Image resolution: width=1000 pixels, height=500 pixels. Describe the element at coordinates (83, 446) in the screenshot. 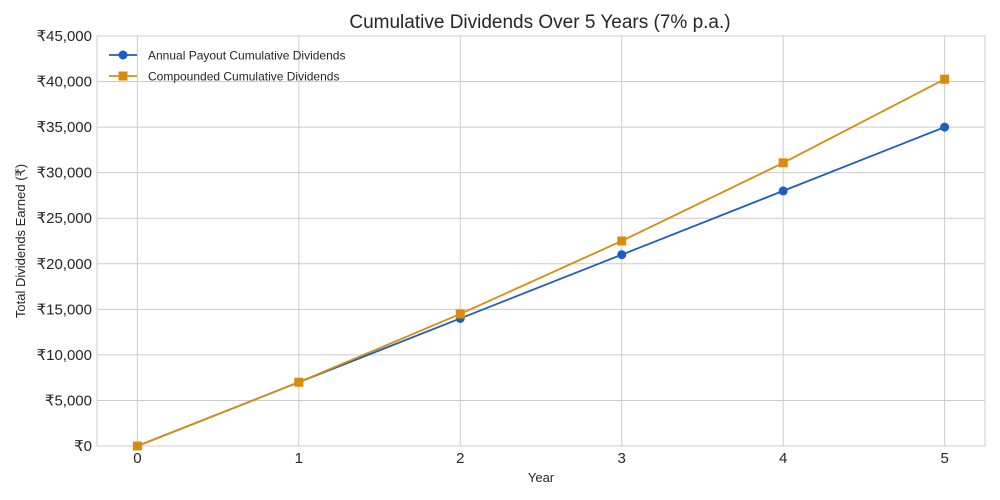

I see `y-tick-label: ₹0` at that location.